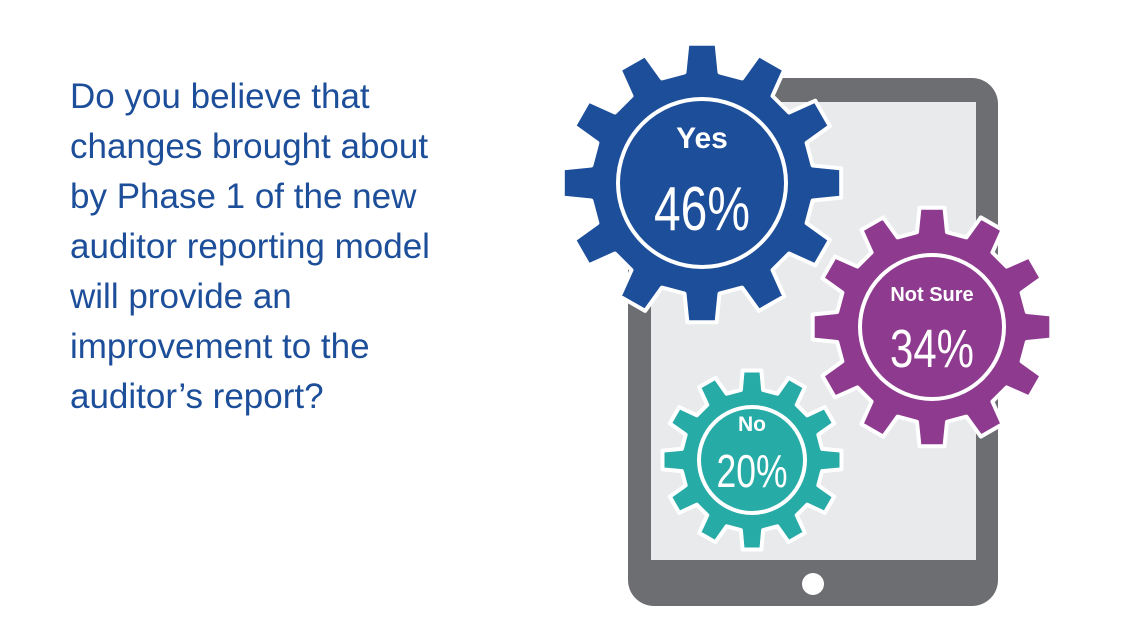  I want to click on gear-not-sure-label: Not Sure, so click(931, 295).